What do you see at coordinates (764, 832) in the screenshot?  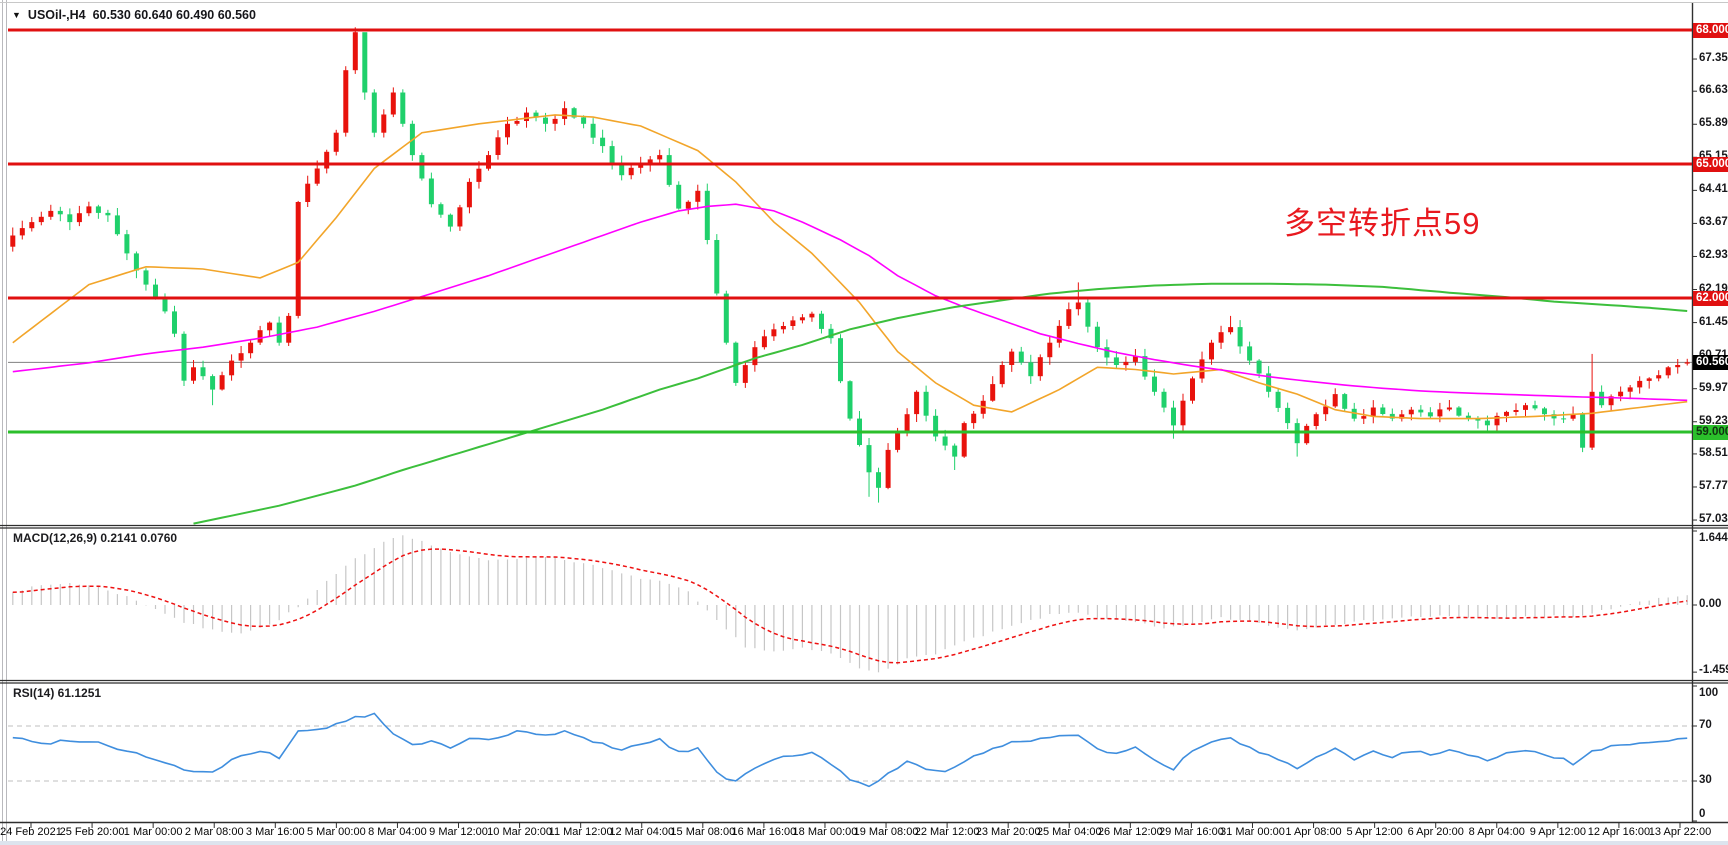 I see `time-tick-label: 16 Mar 16:00` at bounding box center [764, 832].